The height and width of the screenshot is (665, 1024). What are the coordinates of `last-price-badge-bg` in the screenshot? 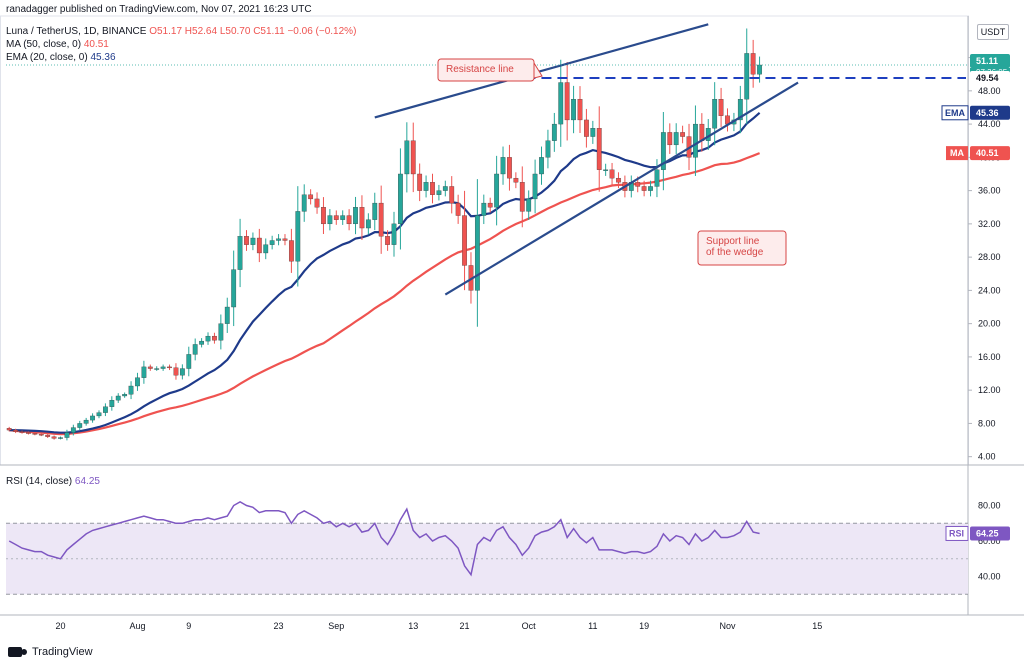 It's located at (990, 60).